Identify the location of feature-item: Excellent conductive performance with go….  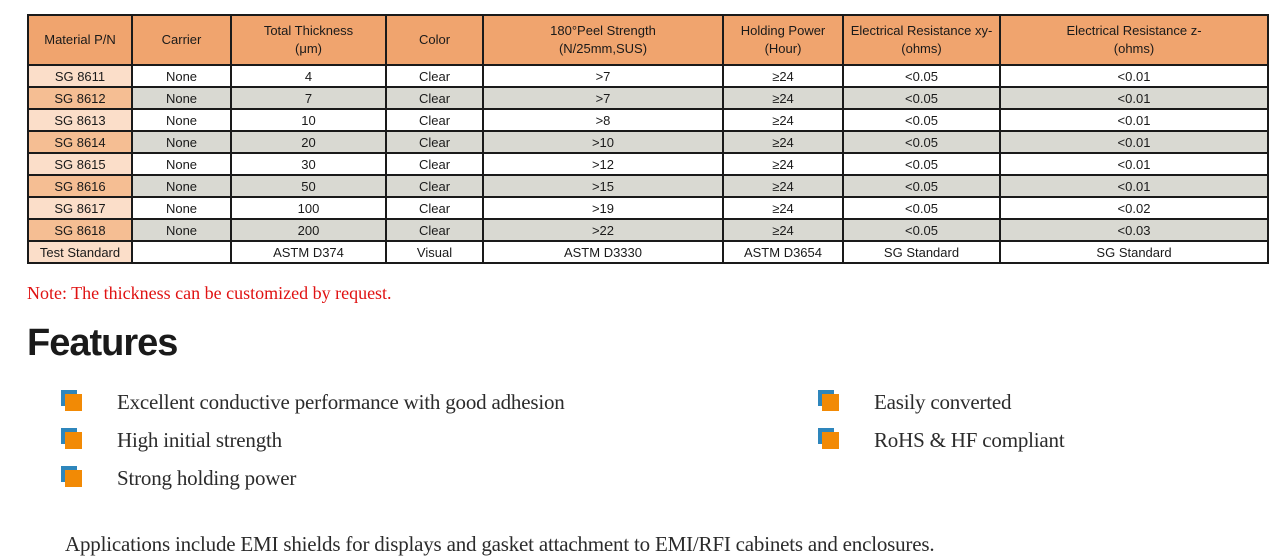
(441, 402).